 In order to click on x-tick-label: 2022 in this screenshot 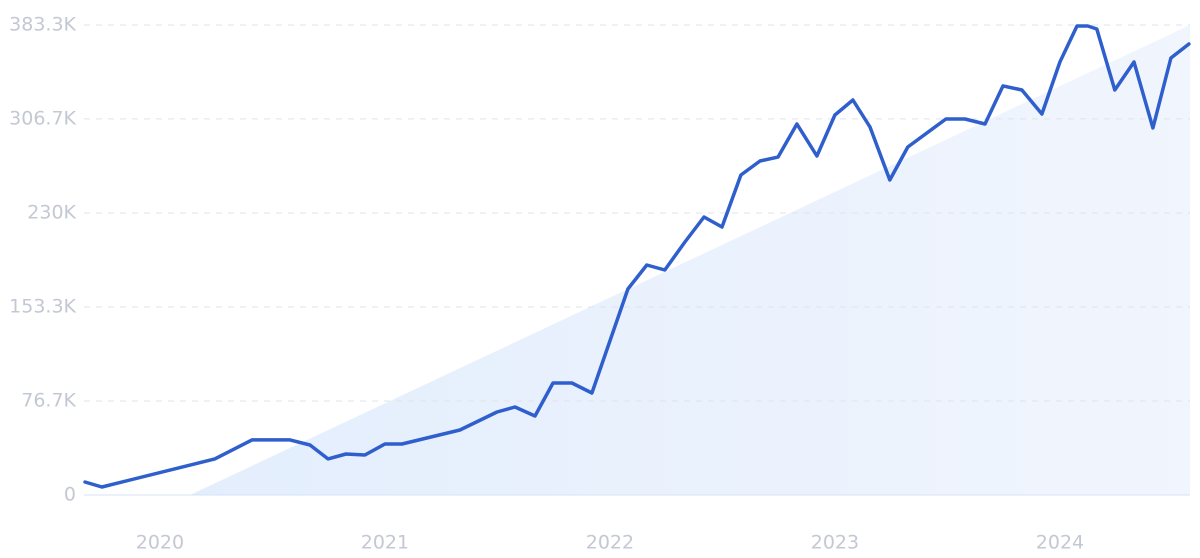, I will do `click(610, 543)`.